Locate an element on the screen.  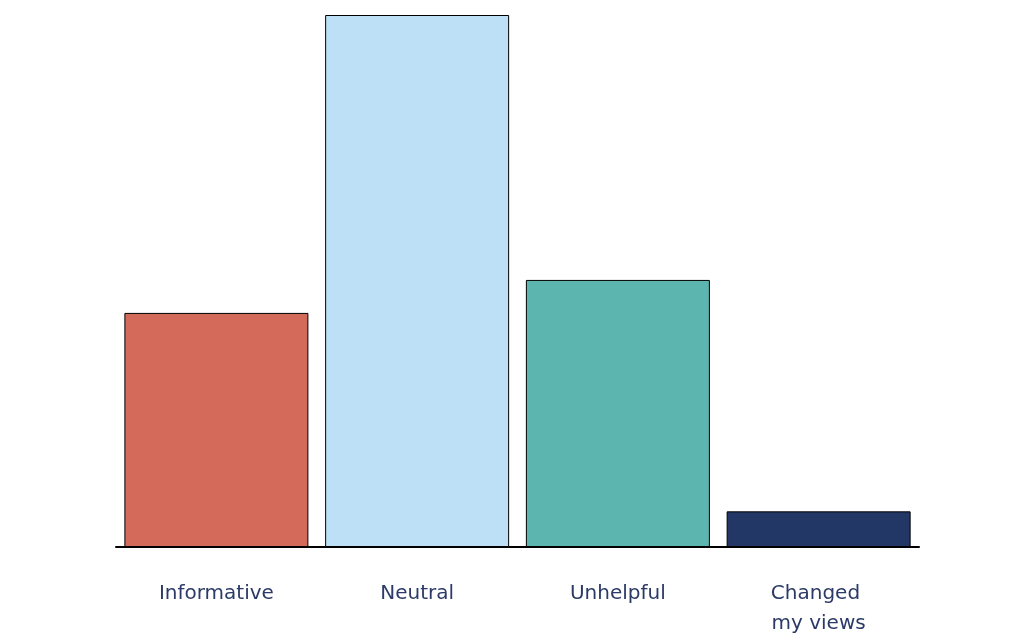
x-tick-label: Unhelpful is located at coordinates (617, 592).